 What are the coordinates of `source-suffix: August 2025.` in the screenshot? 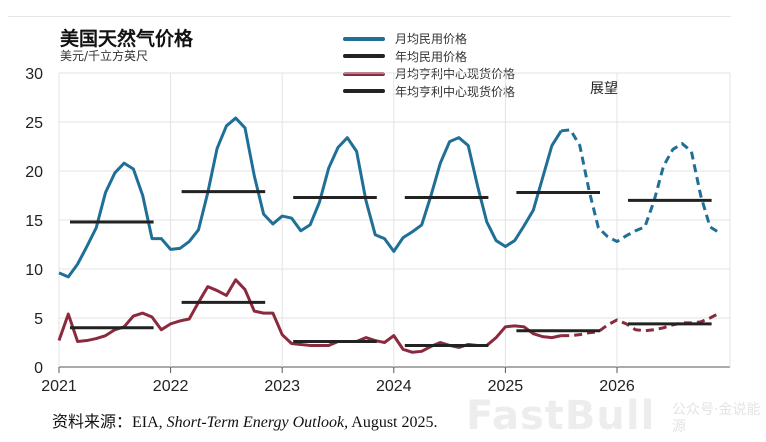 It's located at (393, 422).